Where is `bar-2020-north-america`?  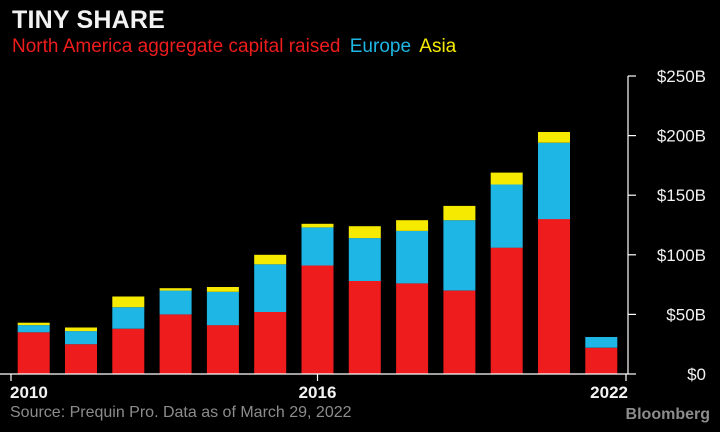
bar-2020-north-america is located at coordinates (506, 310).